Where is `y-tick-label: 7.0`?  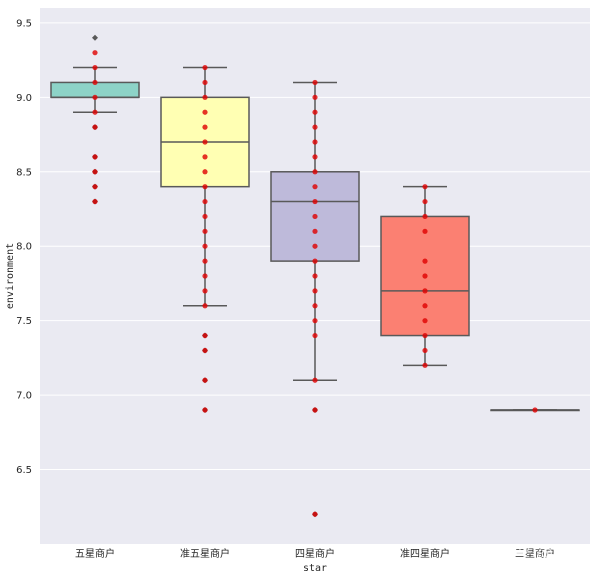 y-tick-label: 7.0 is located at coordinates (24, 396).